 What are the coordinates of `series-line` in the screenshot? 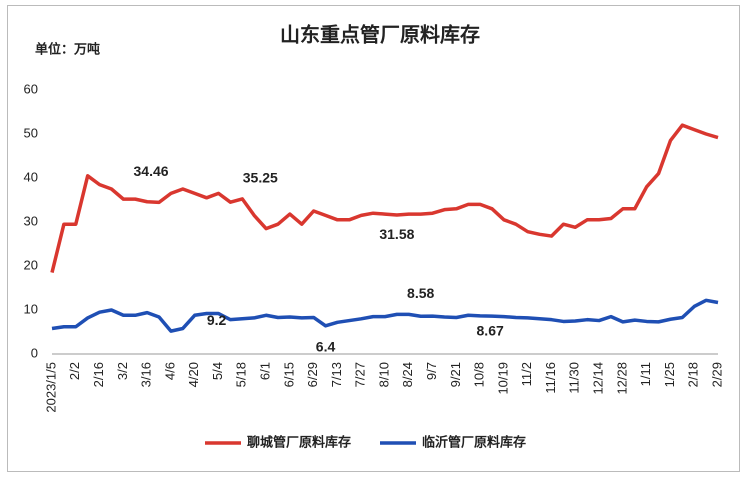 It's located at (385, 315).